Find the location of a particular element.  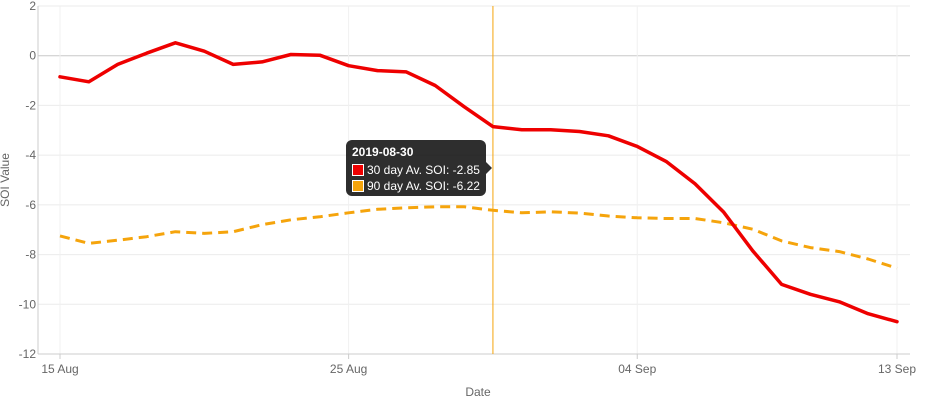

y-tick-label: 2 is located at coordinates (32, 6).